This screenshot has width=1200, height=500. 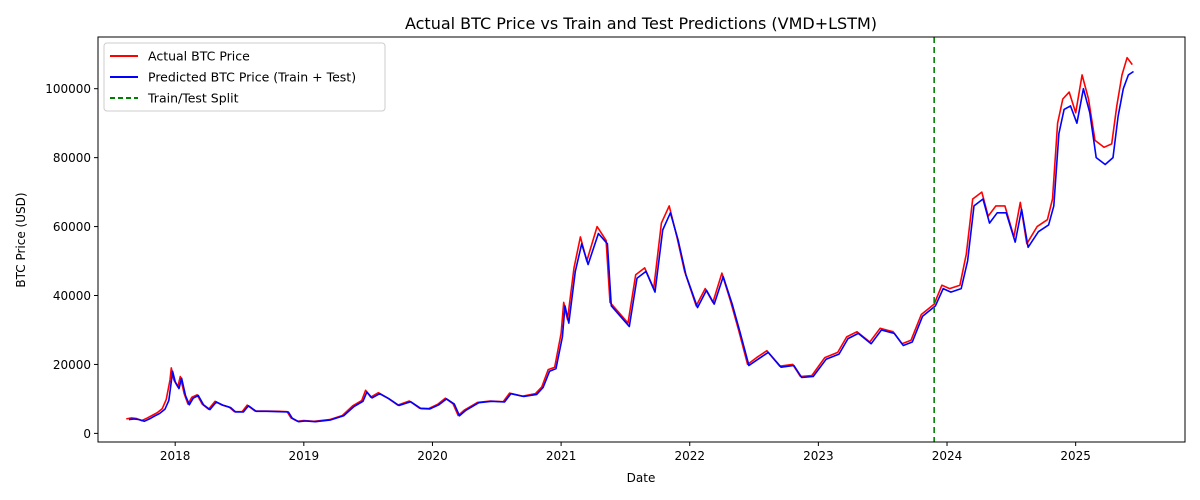 What do you see at coordinates (72, 227) in the screenshot?
I see `y-tick-label-60000: 60000` at bounding box center [72, 227].